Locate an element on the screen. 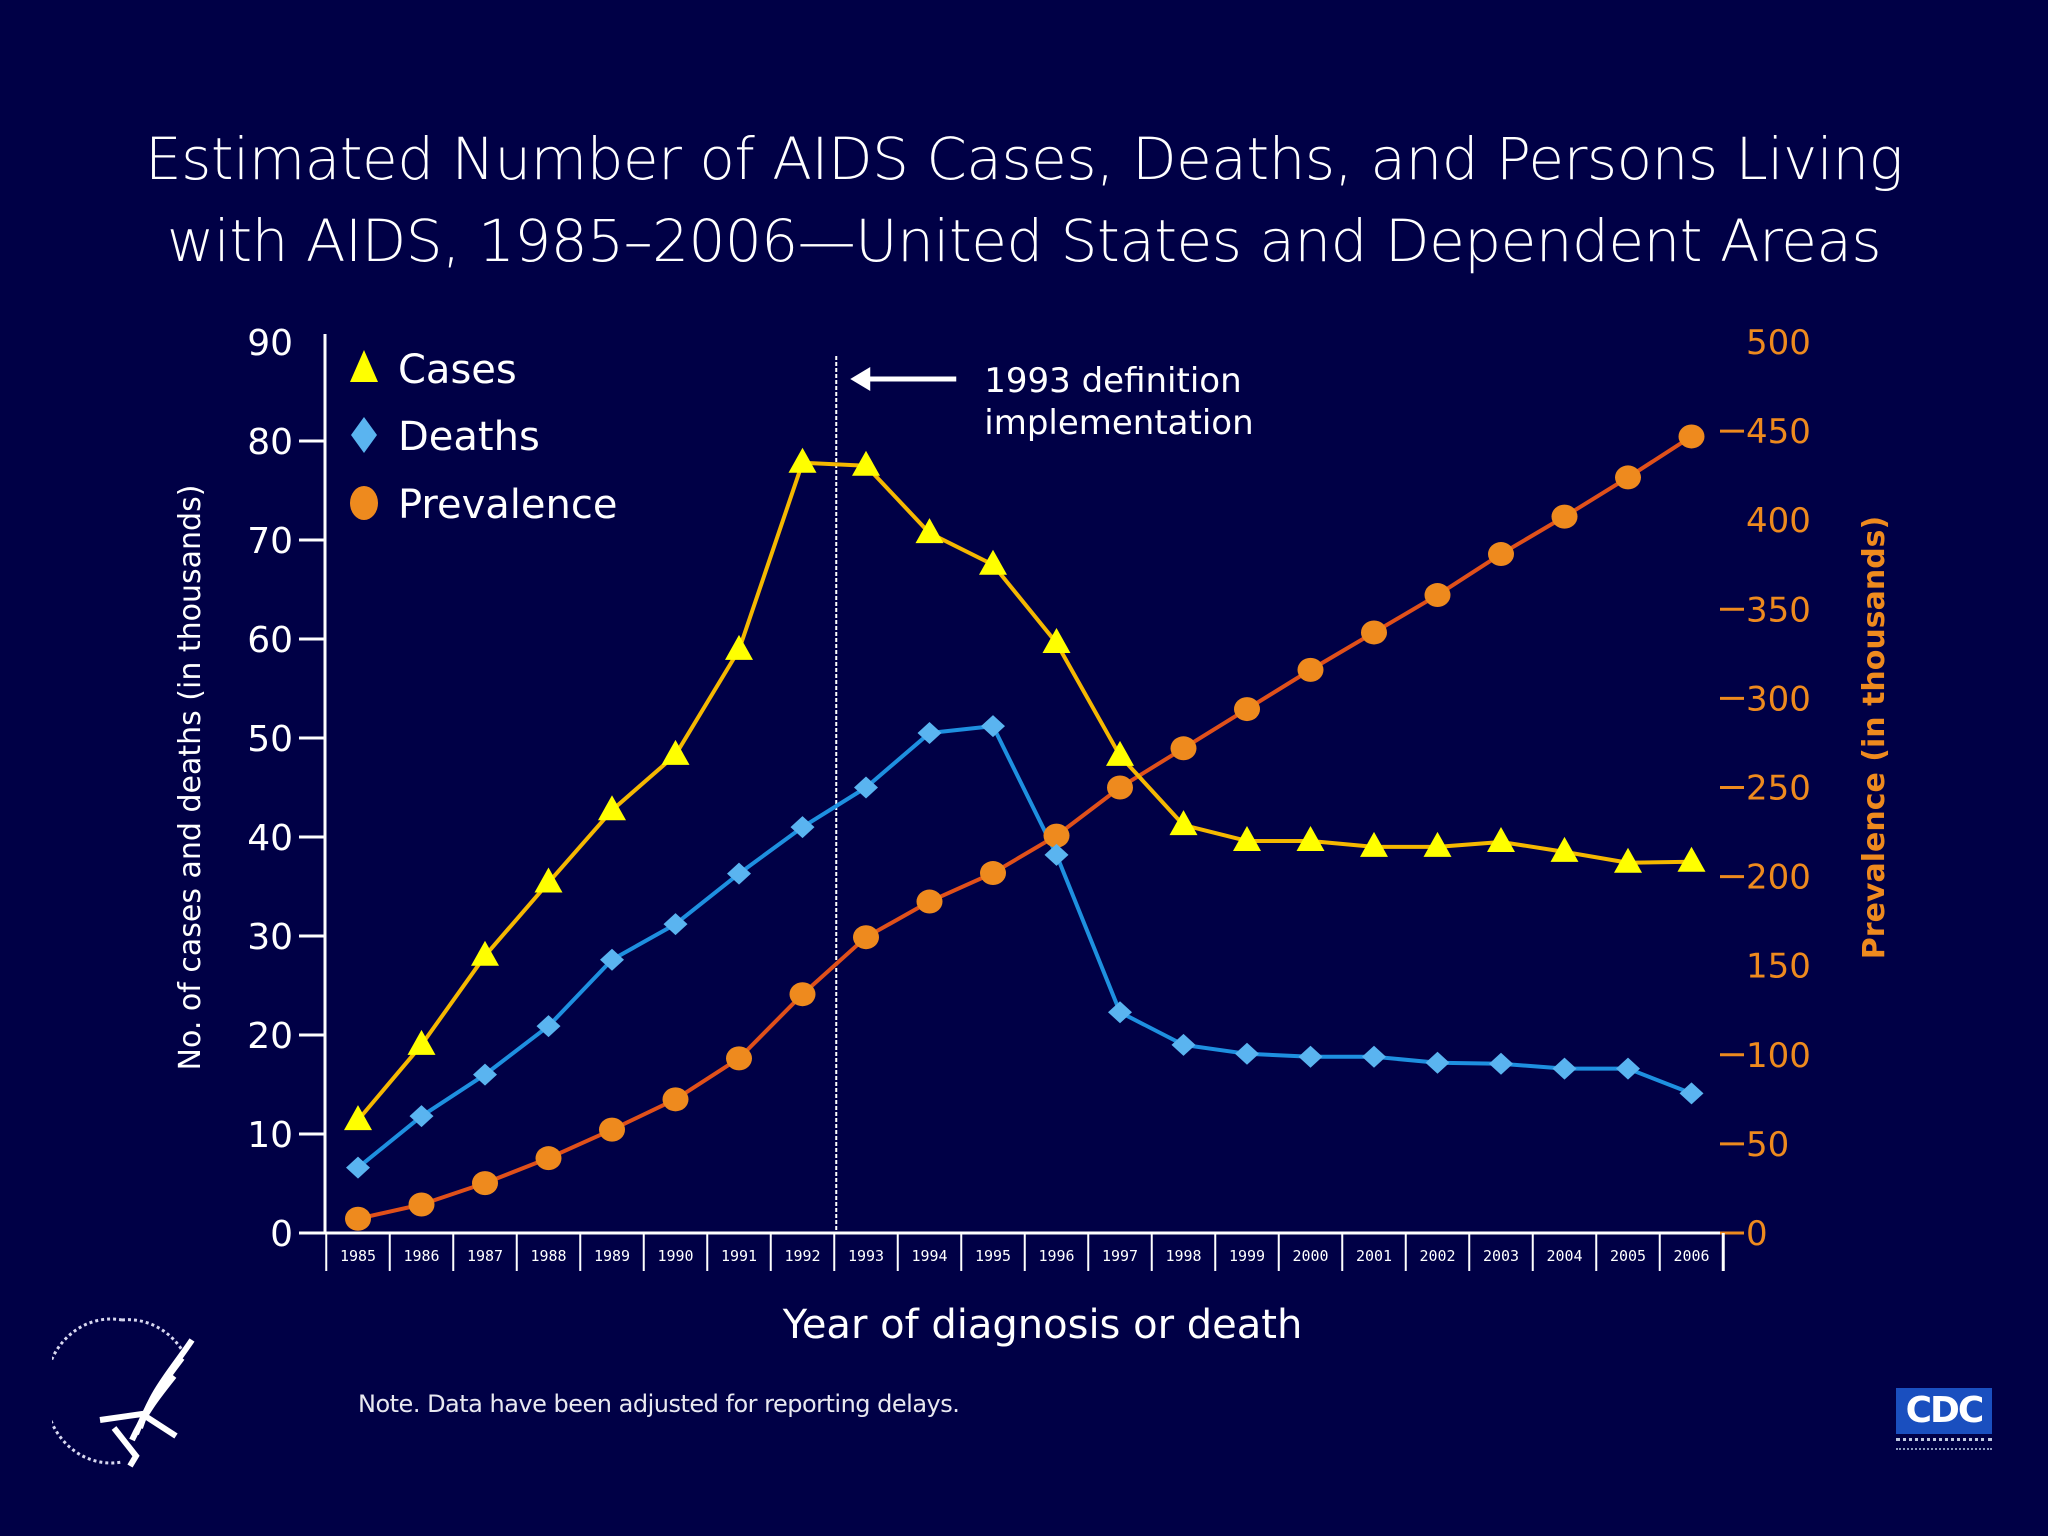 The width and height of the screenshot is (2048, 1536). y-axis-left-title: No. of cases and deaths (in thousands) is located at coordinates (190, 778).